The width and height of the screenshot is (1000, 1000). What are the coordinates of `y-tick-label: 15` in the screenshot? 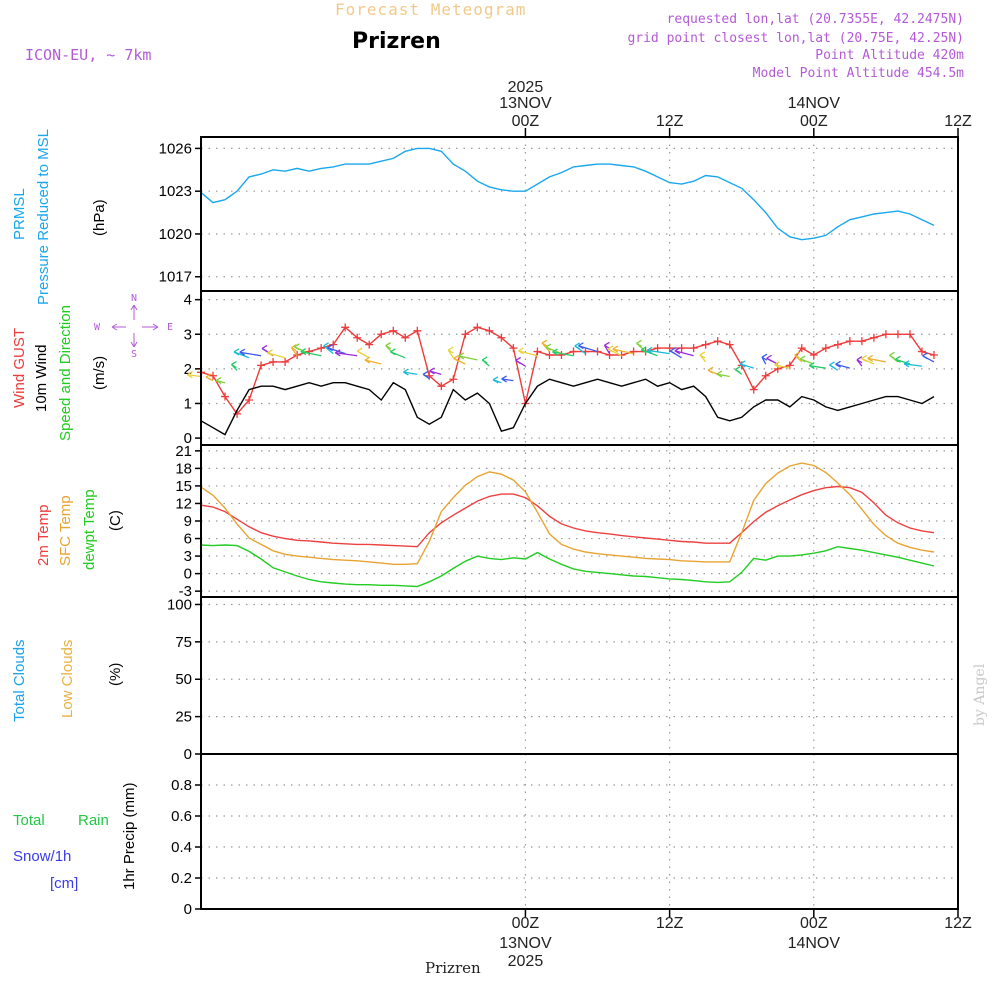 It's located at (183, 486).